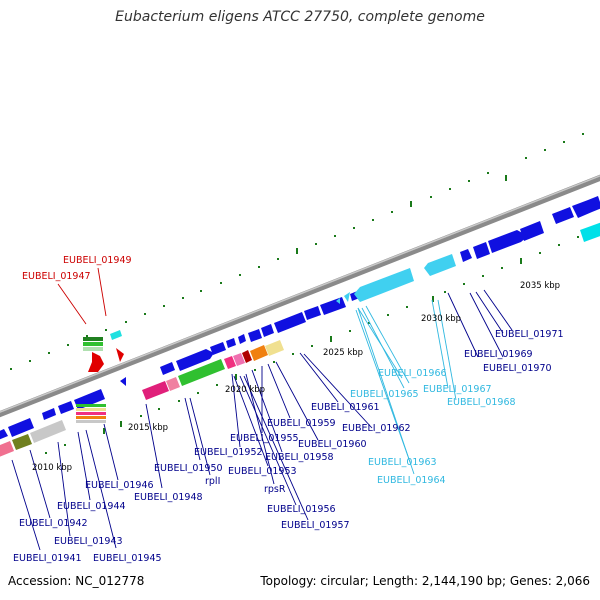  I want to click on gene-label: EUBELI_01970, so click(517, 368).